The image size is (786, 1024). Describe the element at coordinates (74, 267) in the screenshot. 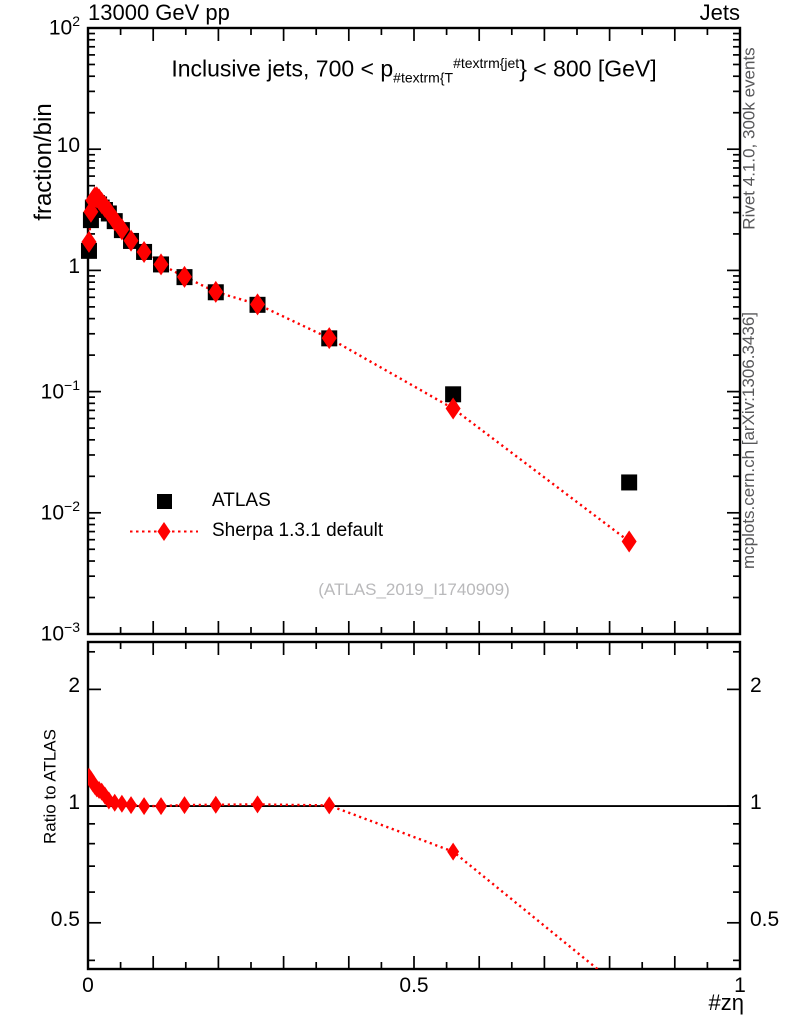

I see `y-tick-label-main-2: 1` at that location.